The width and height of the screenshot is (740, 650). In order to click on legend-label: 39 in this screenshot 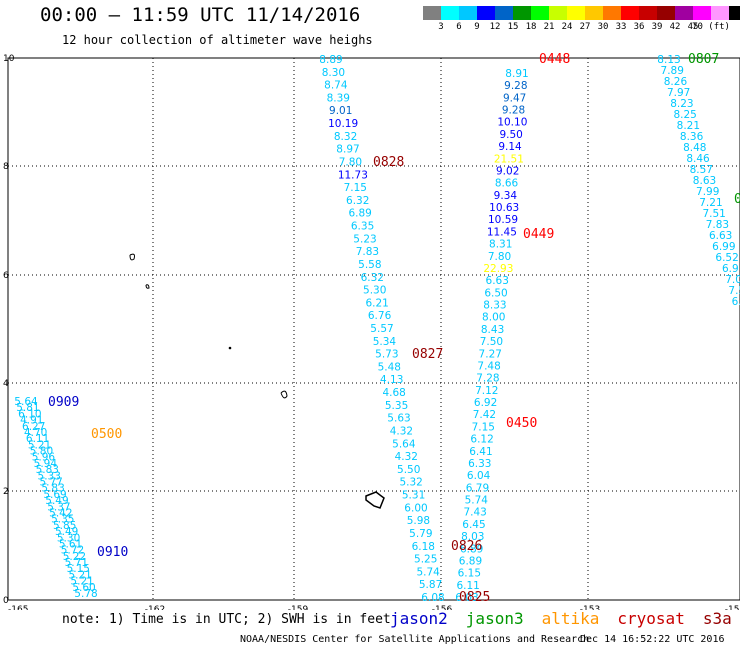, I will do `click(657, 27)`.